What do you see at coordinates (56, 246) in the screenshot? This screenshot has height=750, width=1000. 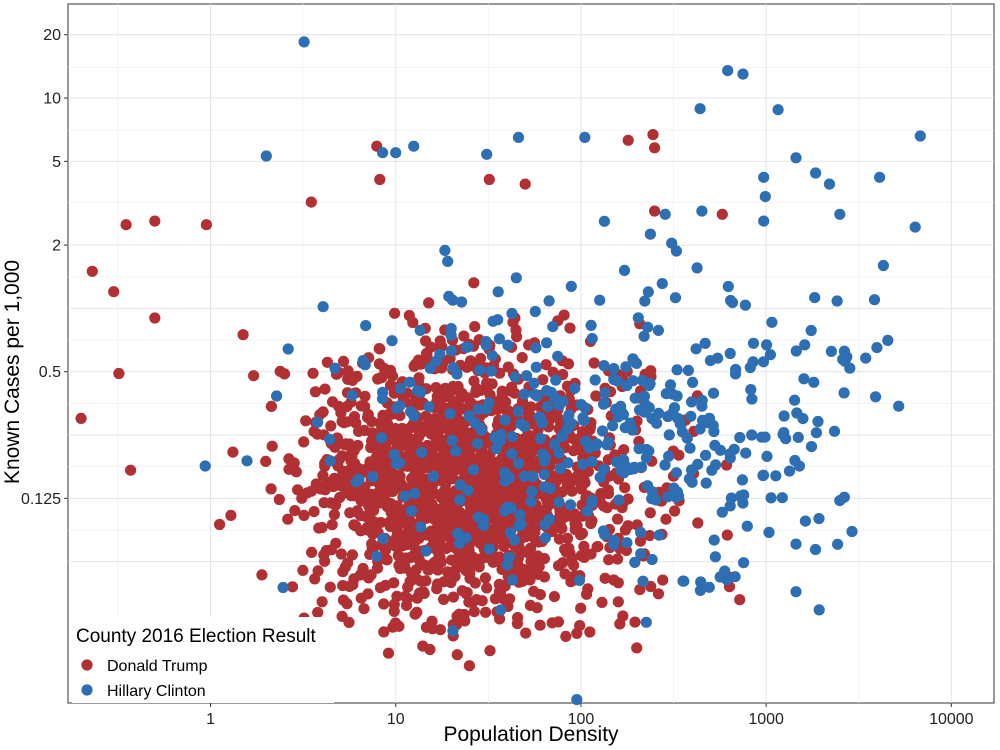 I see `y-tick-label: 2` at bounding box center [56, 246].